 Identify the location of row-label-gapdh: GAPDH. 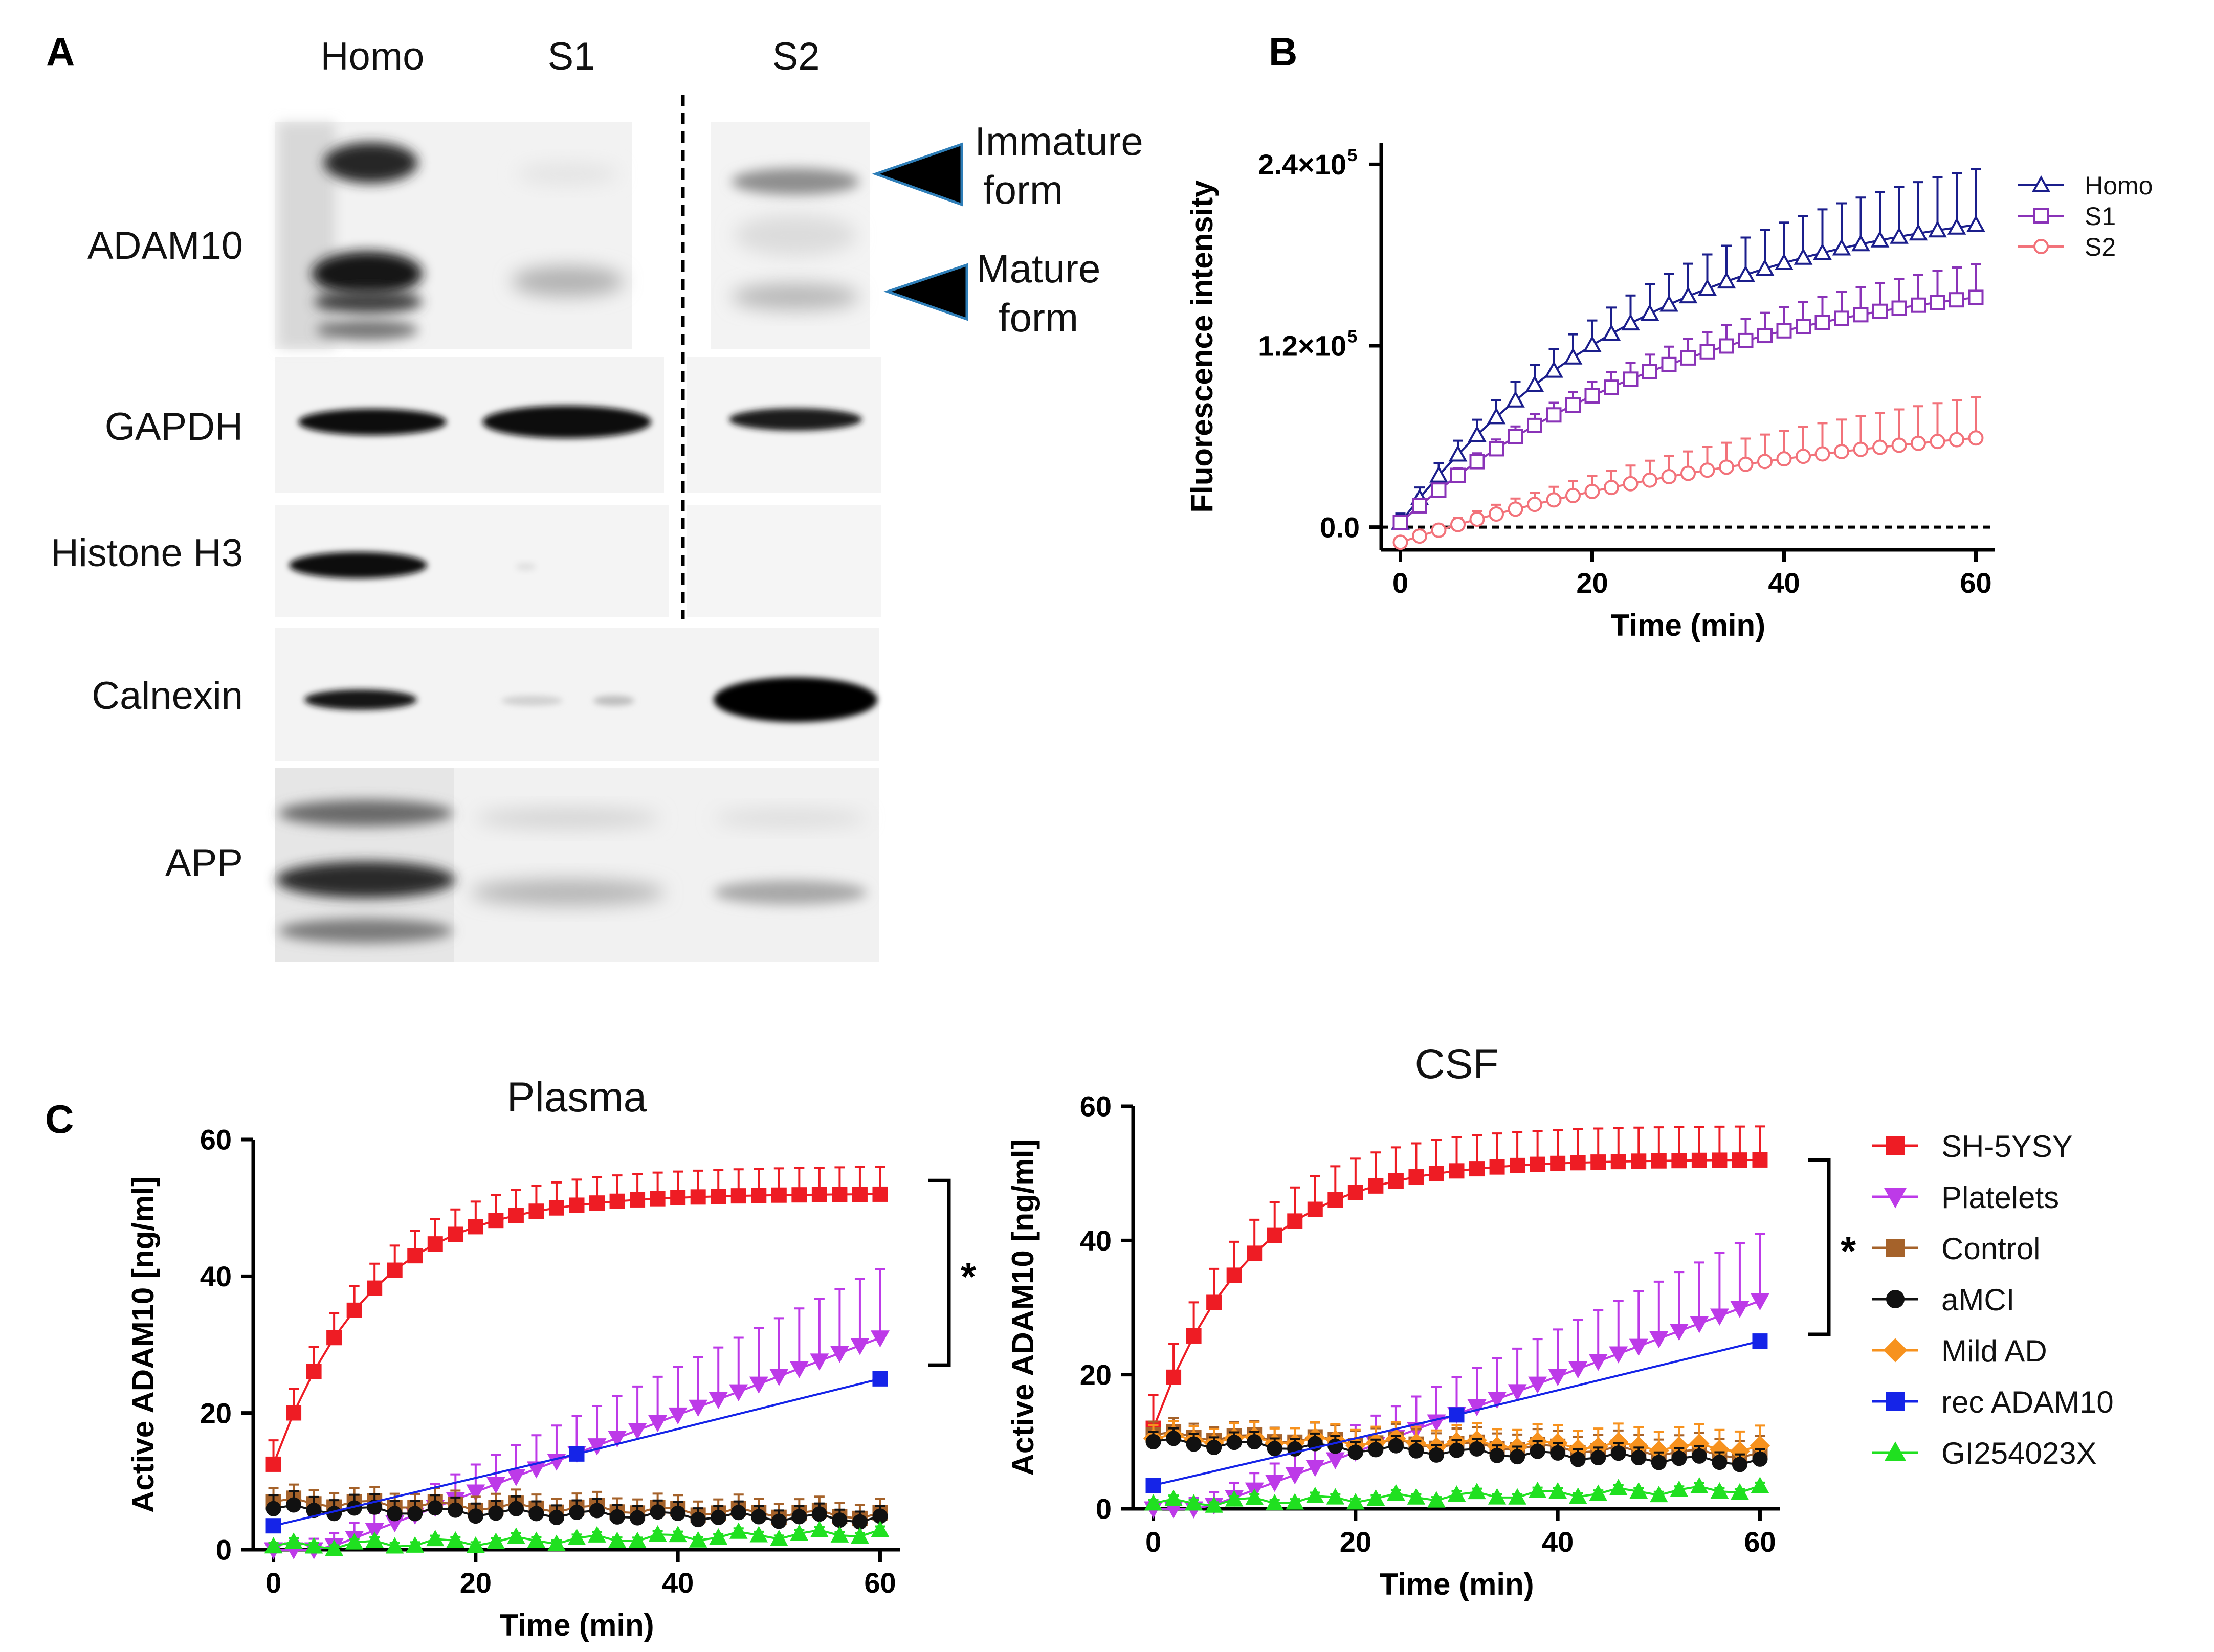
(174, 427).